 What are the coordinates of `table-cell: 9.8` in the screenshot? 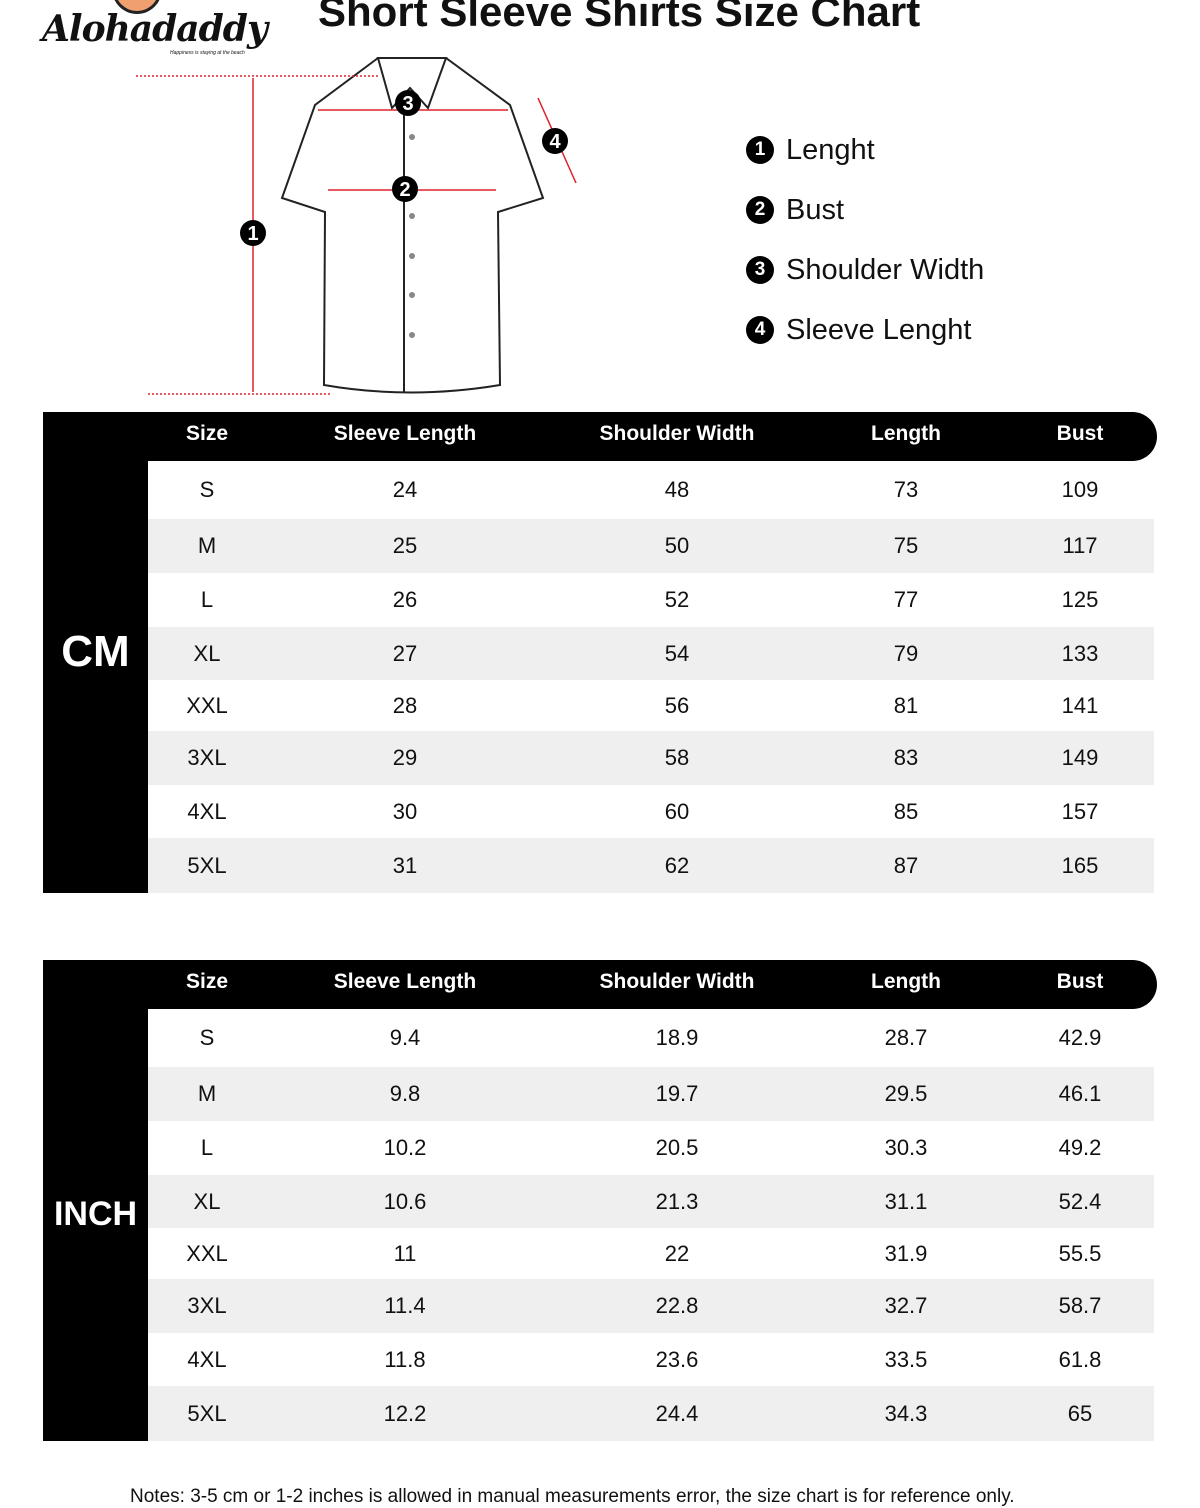 It's located at (405, 1093).